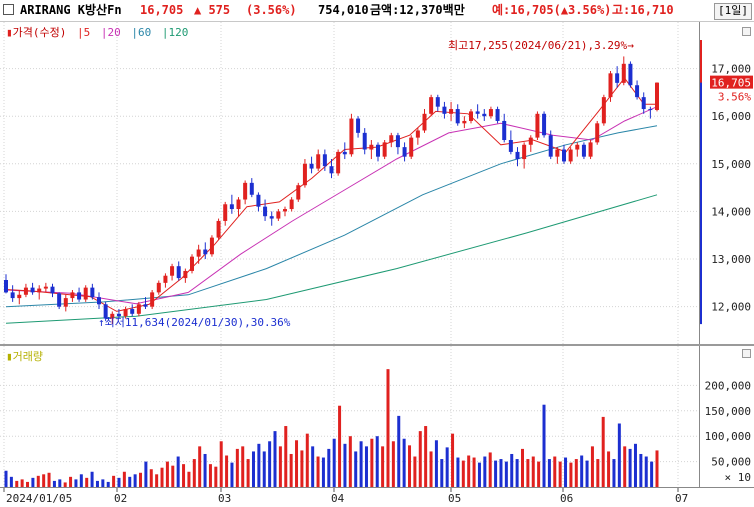 The width and height of the screenshot is (754, 507). Describe the element at coordinates (728, 411) in the screenshot. I see `volume-tick-label: 150,000` at that location.